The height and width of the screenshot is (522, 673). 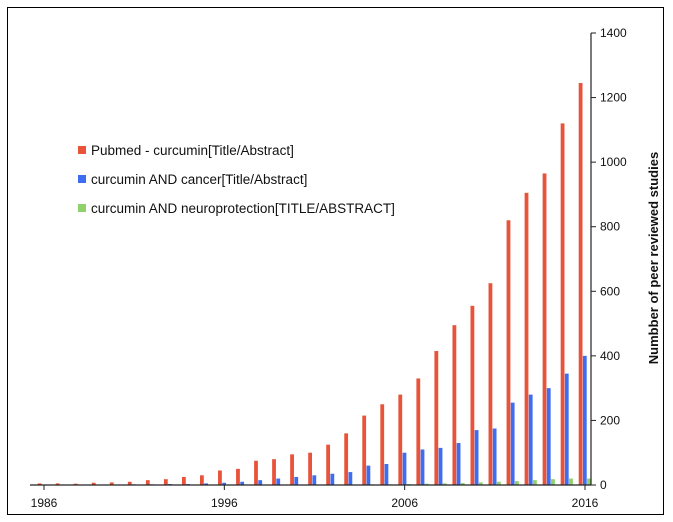 What do you see at coordinates (458, 464) in the screenshot?
I see `bar-s1-2009` at bounding box center [458, 464].